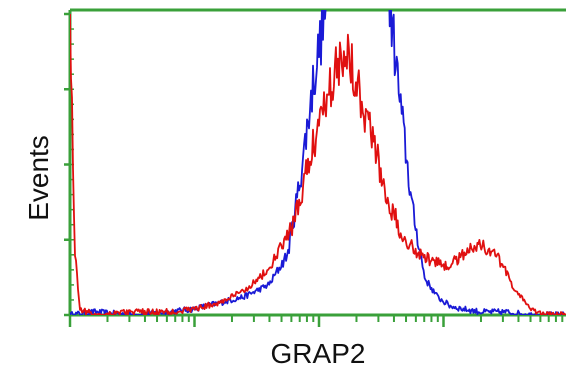 The height and width of the screenshot is (373, 566). I want to click on x-axis-label: GRAP2, so click(318, 353).